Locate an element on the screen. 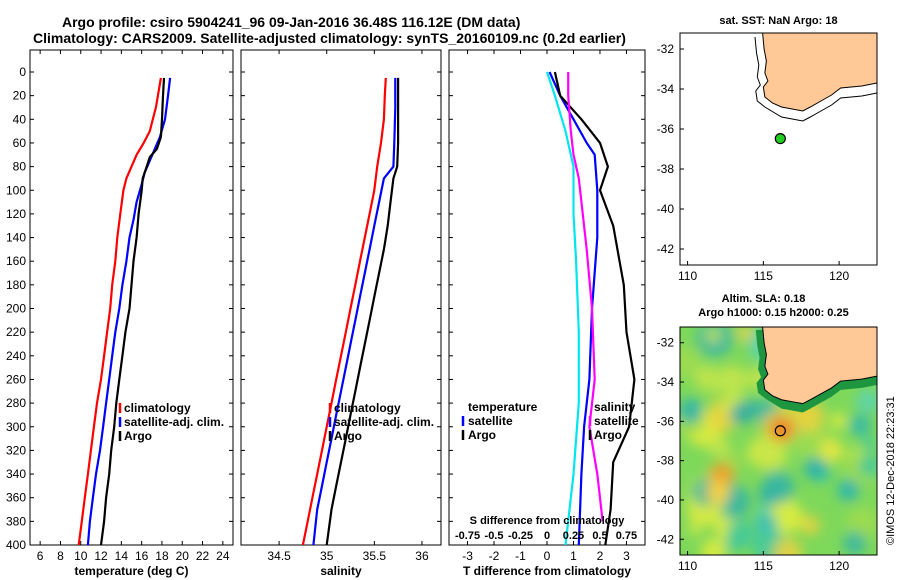  s-tick-label: 0.75 is located at coordinates (626, 536).